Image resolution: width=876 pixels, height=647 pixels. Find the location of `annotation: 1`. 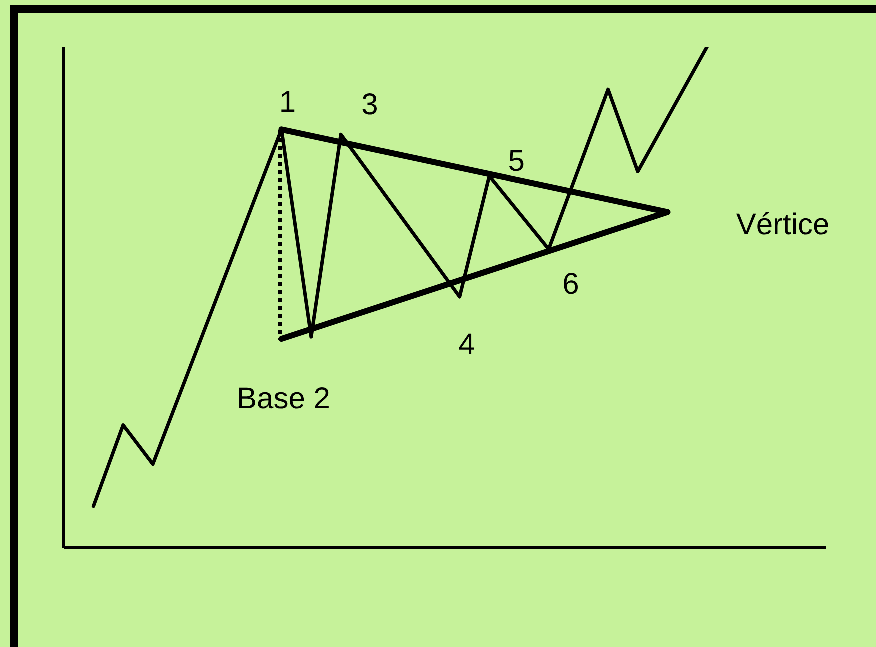

annotation: 1 is located at coordinates (287, 103).